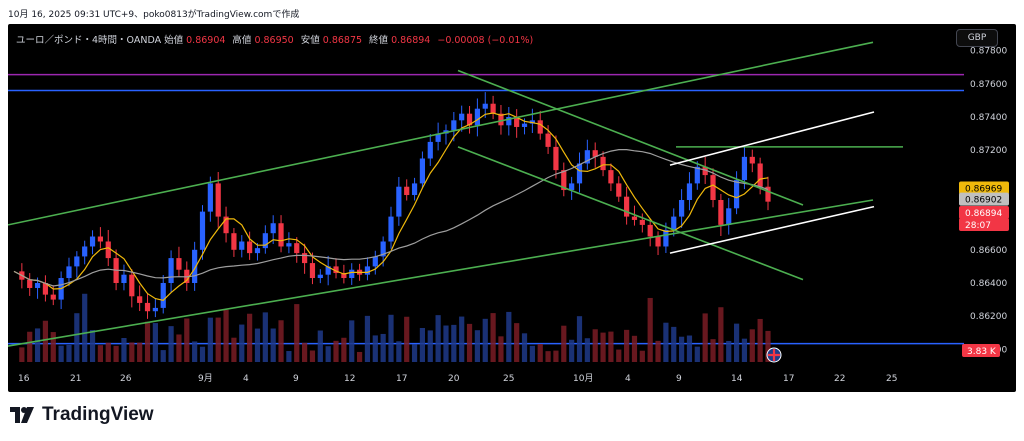  What do you see at coordinates (988, 284) in the screenshot?
I see `y-tick-label: 0.86400` at bounding box center [988, 284].